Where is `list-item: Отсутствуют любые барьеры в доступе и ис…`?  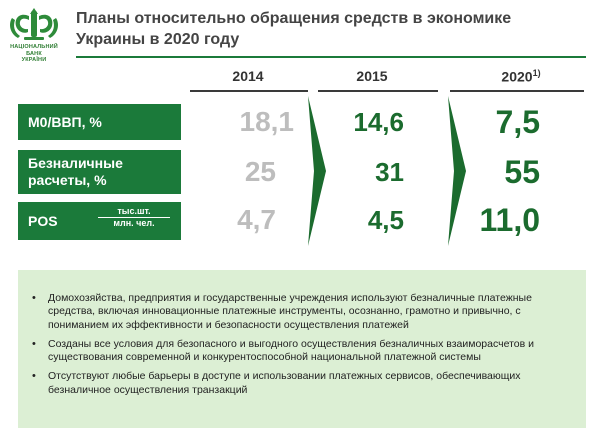
list-item: Отсутствуют любые барьеры в доступе и ис… is located at coordinates (300, 383).